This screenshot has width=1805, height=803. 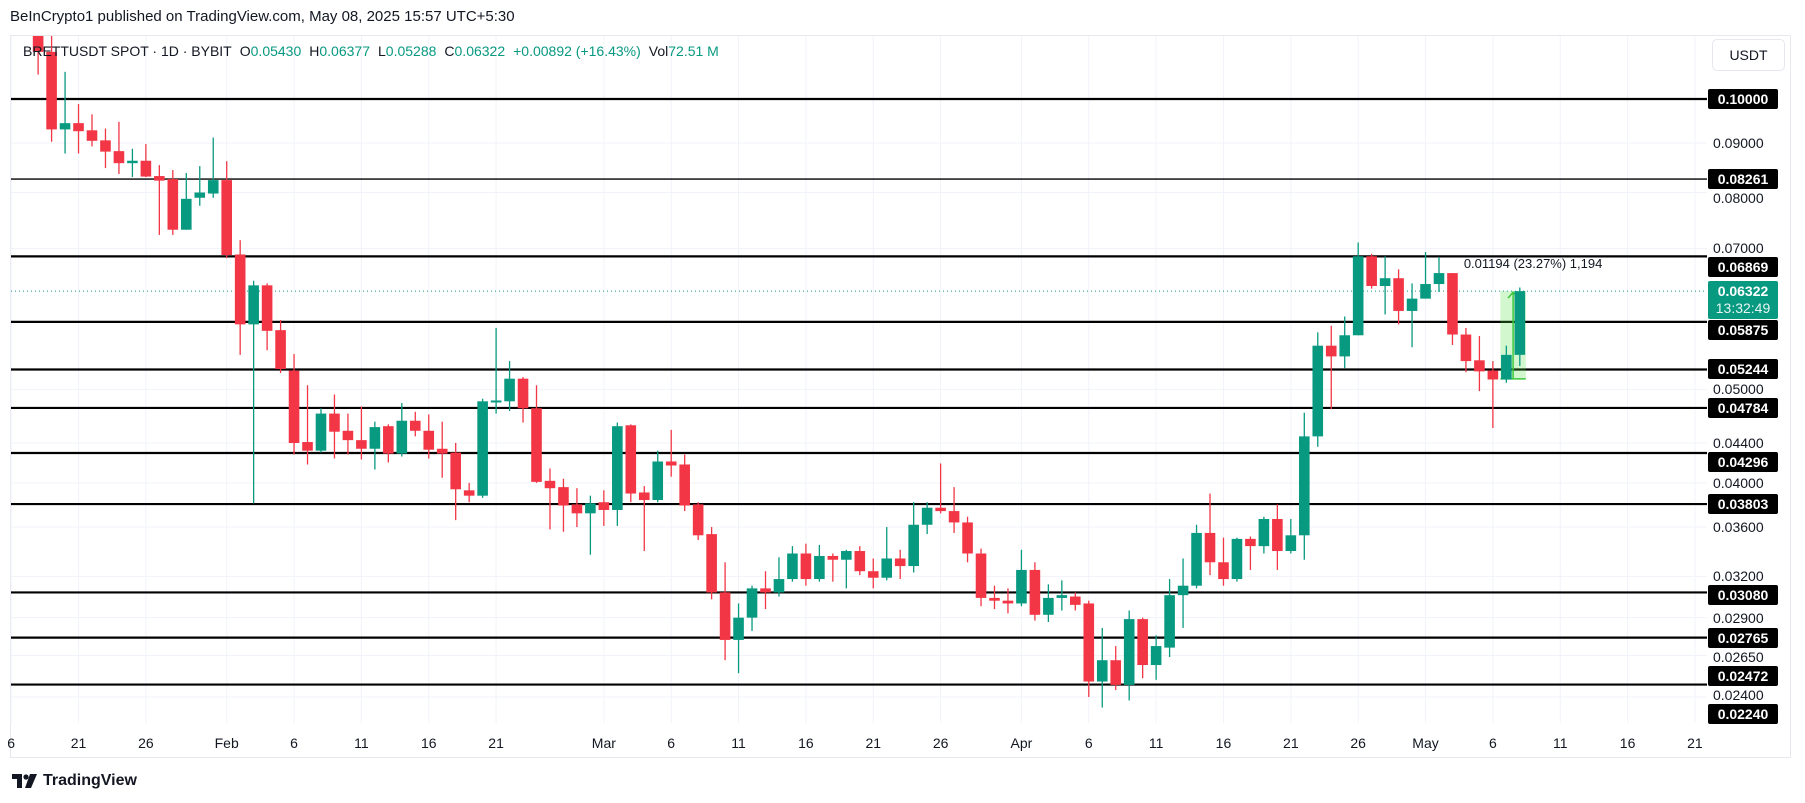 I want to click on level-price-label: 0.08261, so click(x=1743, y=179).